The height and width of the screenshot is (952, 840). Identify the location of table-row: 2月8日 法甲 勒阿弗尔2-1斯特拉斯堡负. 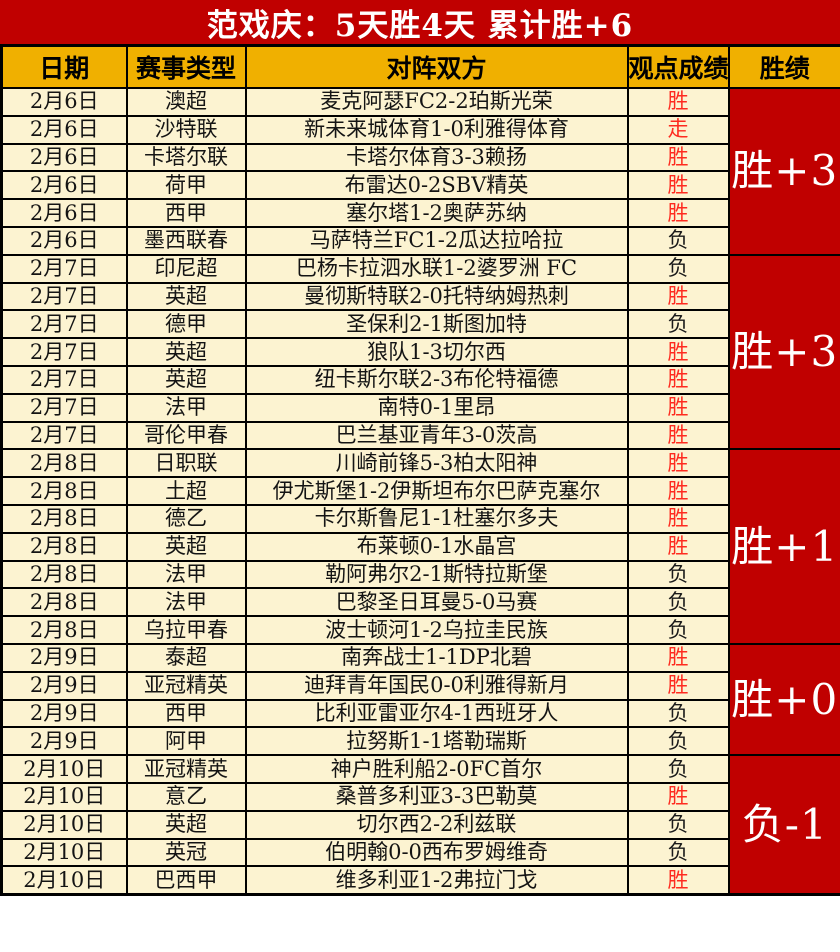
(420, 574).